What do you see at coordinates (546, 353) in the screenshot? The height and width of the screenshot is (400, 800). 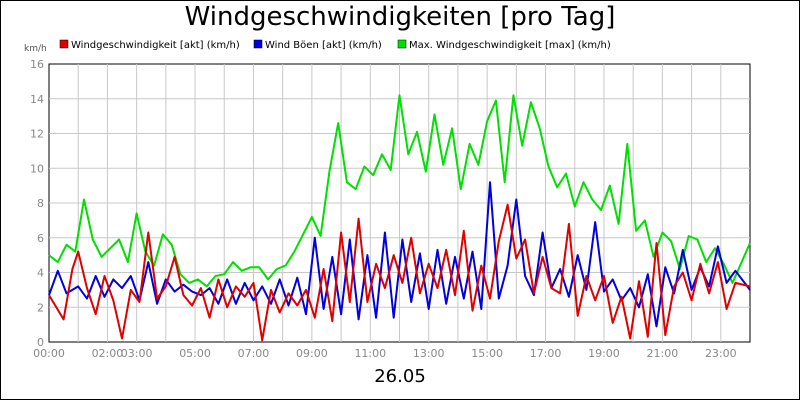 I see `x-tick-label: 17:00` at bounding box center [546, 353].